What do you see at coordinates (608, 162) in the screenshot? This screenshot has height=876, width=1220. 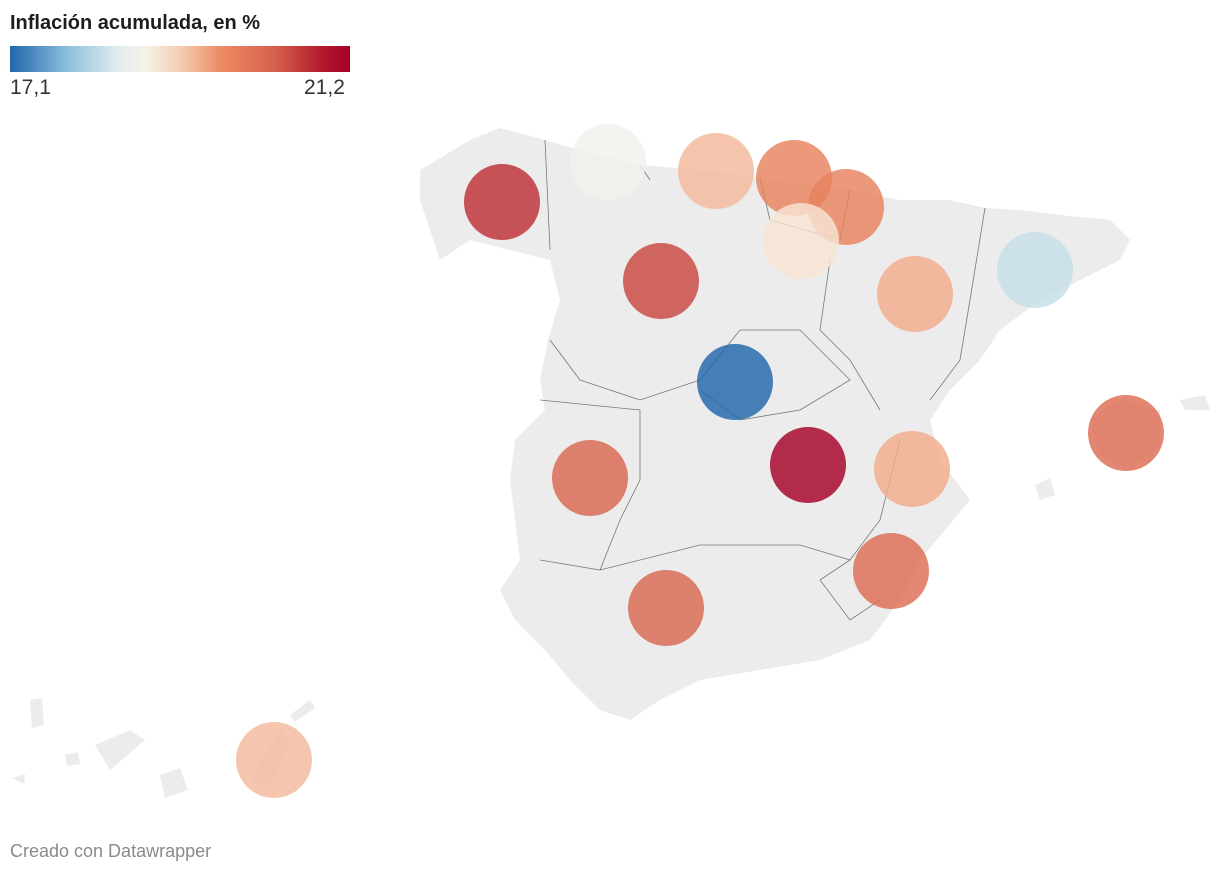 I see `bubble-asturias: Asturias: 18.6` at bounding box center [608, 162].